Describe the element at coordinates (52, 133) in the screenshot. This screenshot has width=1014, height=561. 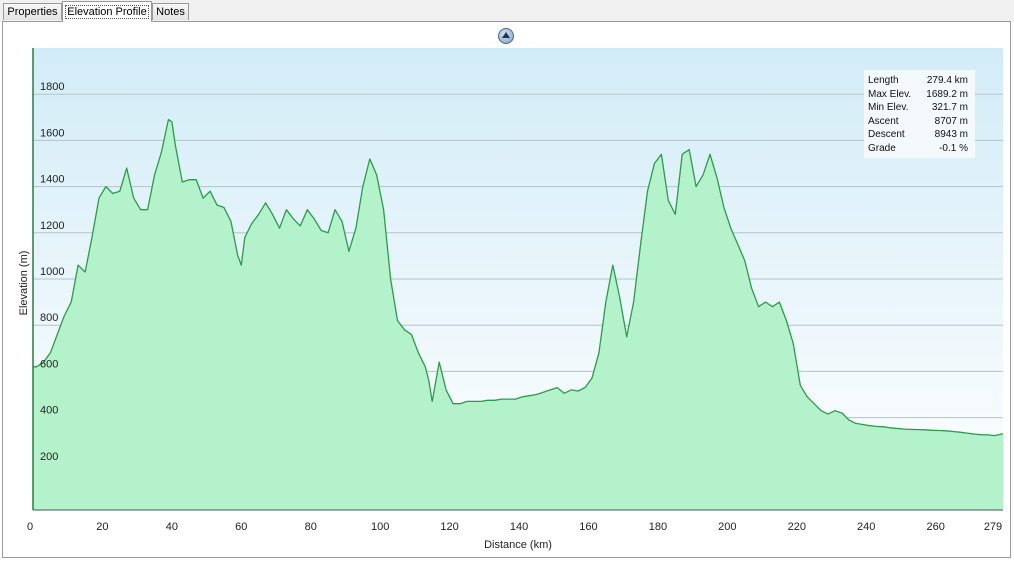
I see `y-tick-label: 1600` at that location.